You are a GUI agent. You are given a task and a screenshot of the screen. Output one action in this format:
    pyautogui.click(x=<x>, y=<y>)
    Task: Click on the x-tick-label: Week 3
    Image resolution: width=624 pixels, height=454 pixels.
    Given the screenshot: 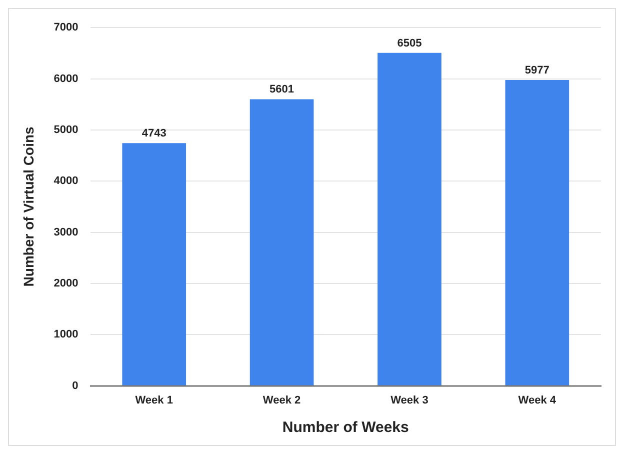 What is the action you would take?
    pyautogui.click(x=409, y=400)
    